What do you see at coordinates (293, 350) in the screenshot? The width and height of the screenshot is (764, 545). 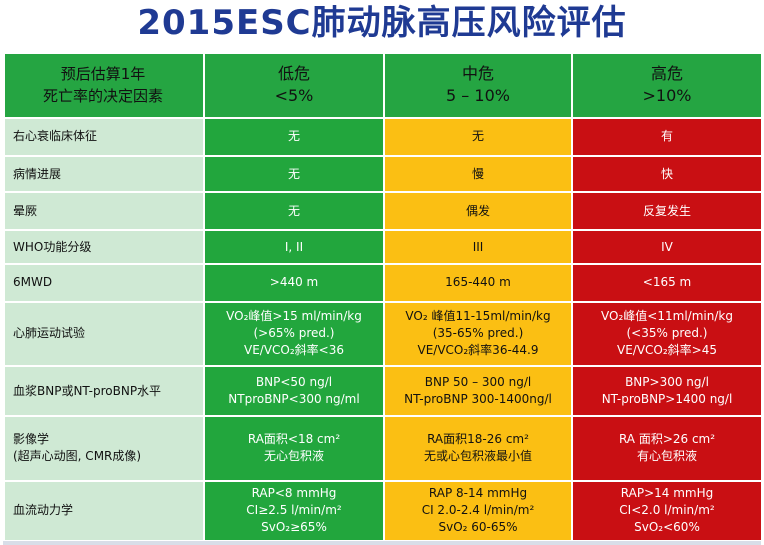 I see `low-risk-line: VE/VCO₂斜率<36` at bounding box center [293, 350].